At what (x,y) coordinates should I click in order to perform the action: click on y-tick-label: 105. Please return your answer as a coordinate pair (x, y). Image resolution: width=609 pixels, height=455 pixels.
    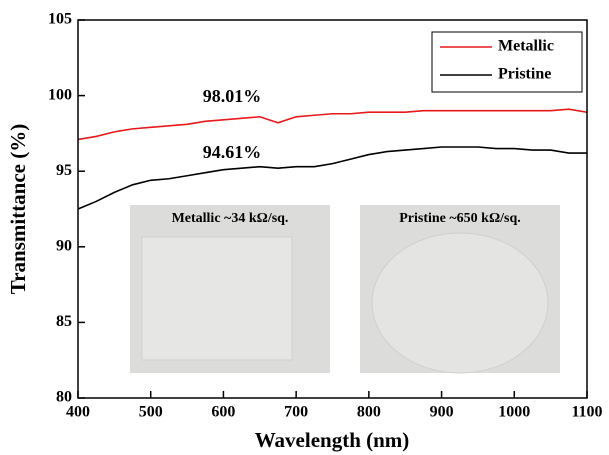
    Looking at the image, I should click on (60, 19).